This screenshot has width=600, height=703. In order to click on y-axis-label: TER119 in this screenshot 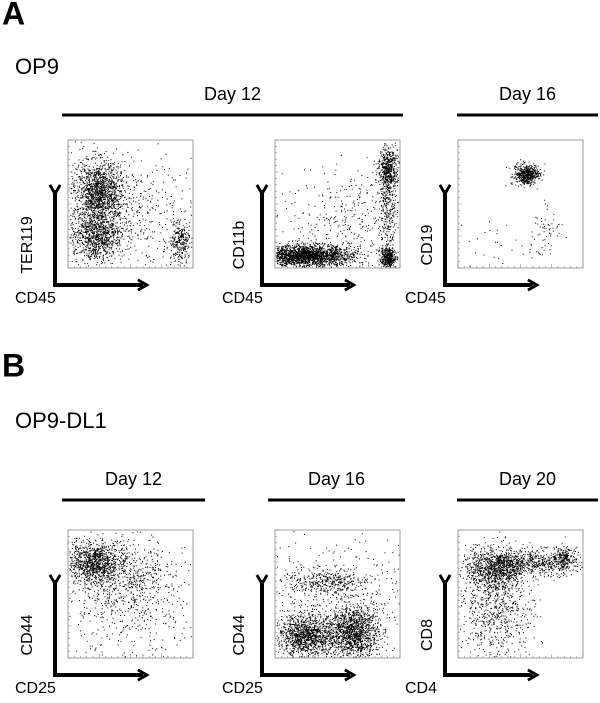, I will do `click(27, 245)`.